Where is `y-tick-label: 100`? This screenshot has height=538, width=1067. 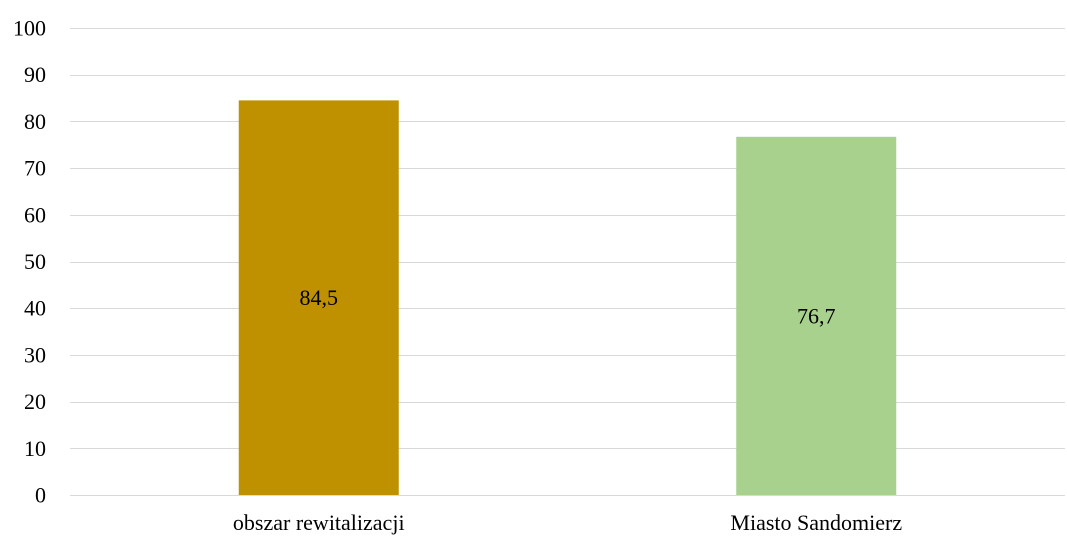
y-tick-label: 100 is located at coordinates (29, 28).